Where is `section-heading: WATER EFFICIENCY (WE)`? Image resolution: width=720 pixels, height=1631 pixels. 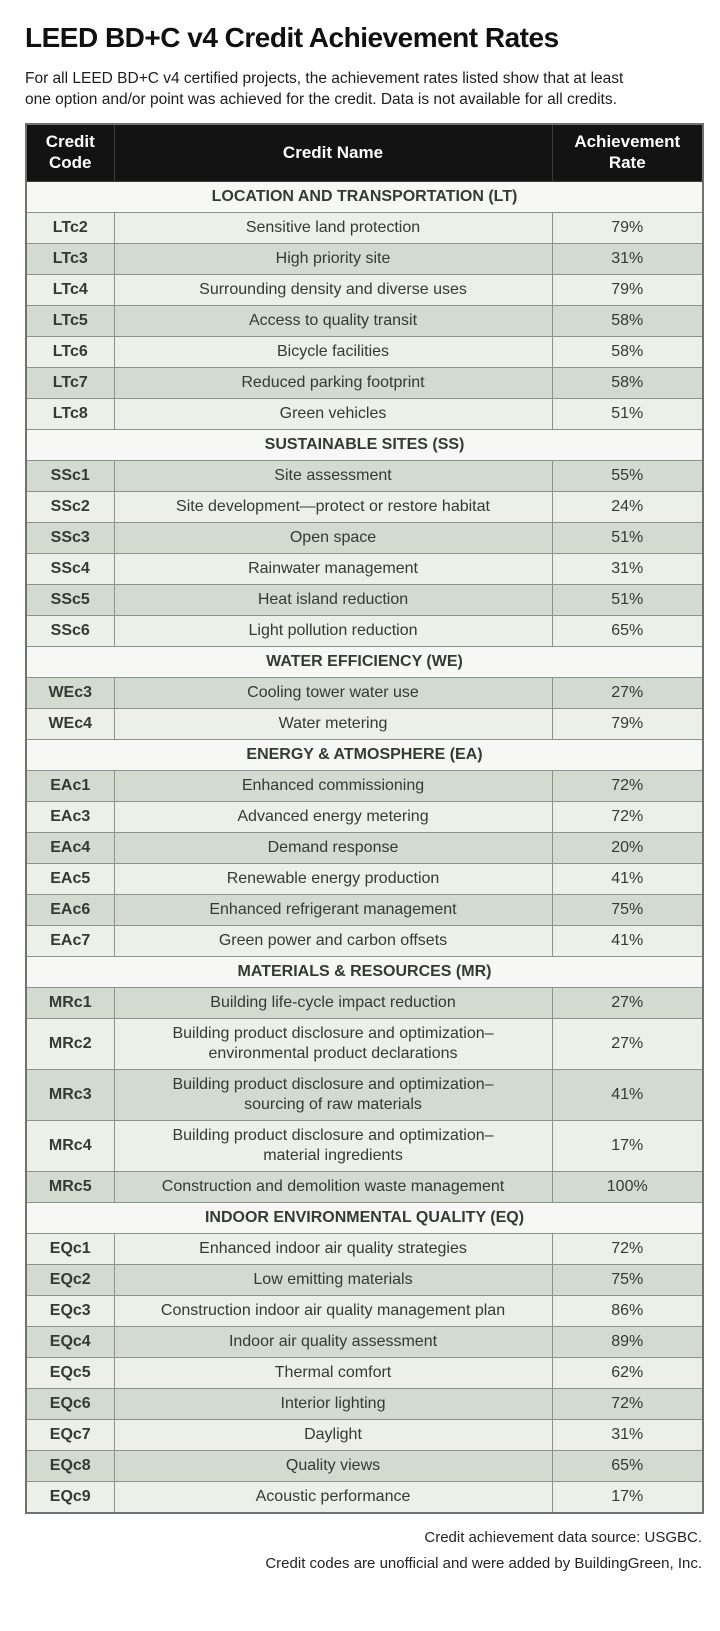 section-heading: WATER EFFICIENCY (WE) is located at coordinates (364, 662).